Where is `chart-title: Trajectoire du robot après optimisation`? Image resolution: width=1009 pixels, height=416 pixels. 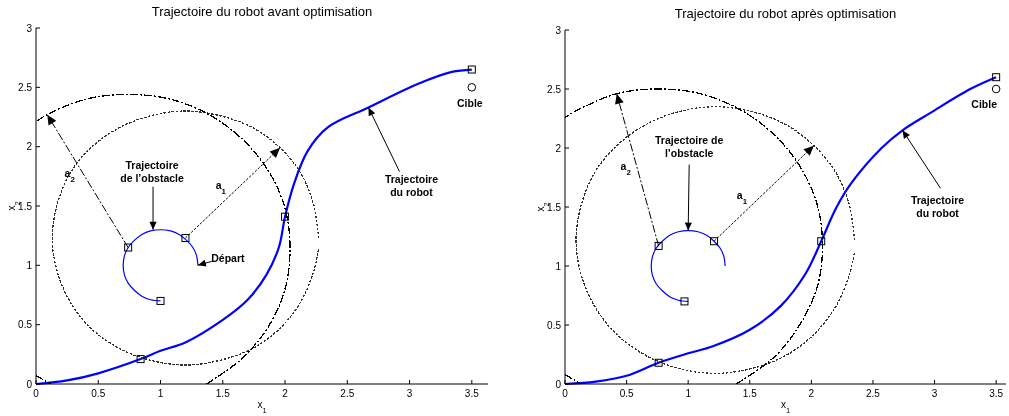 chart-title: Trajectoire du robot après optimisation is located at coordinates (785, 13).